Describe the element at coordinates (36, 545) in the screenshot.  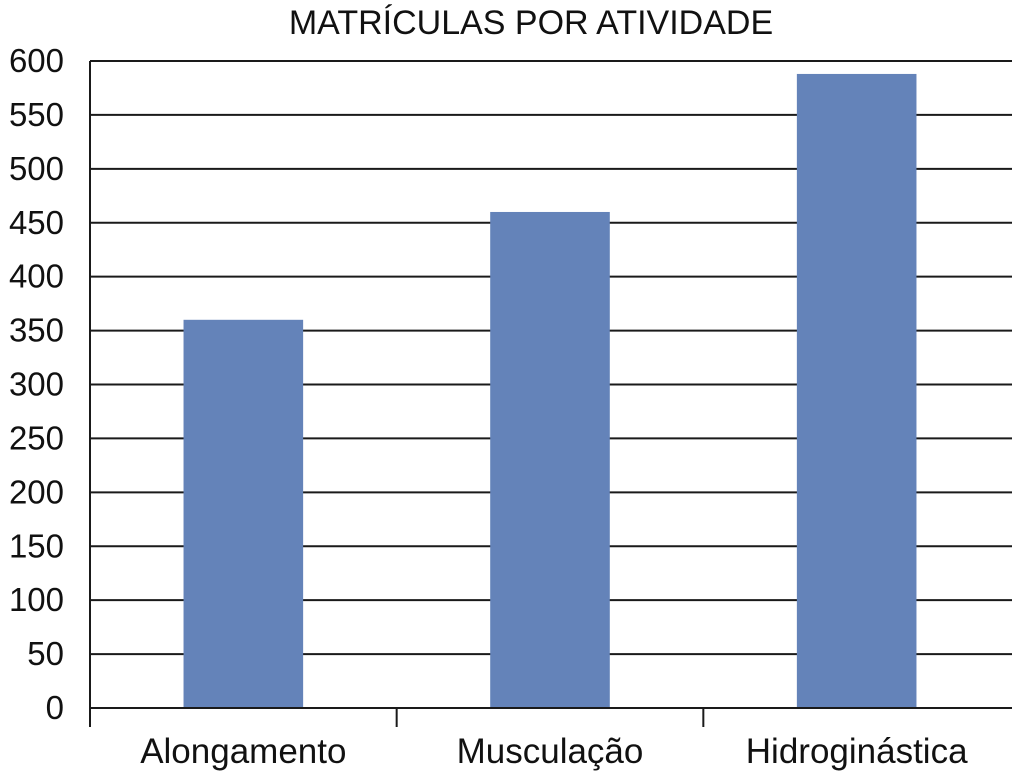
I see `y-tick-label: 150` at that location.